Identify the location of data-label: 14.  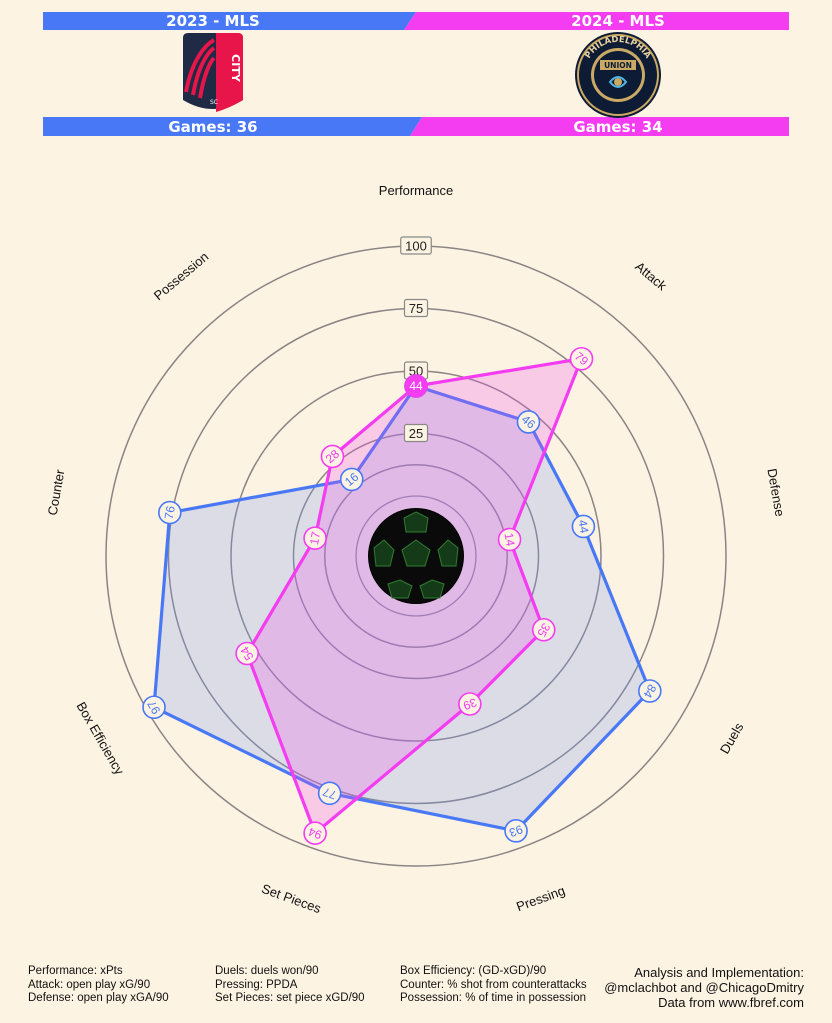
(510, 540).